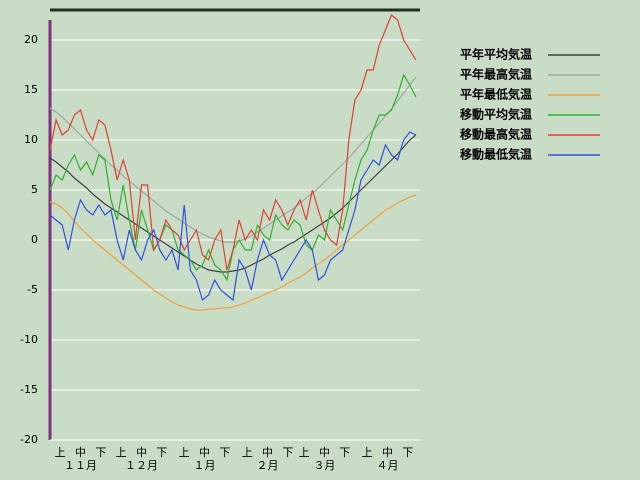 This screenshot has height=480, width=640. I want to click on y-tick-label: 15, so click(31, 89).